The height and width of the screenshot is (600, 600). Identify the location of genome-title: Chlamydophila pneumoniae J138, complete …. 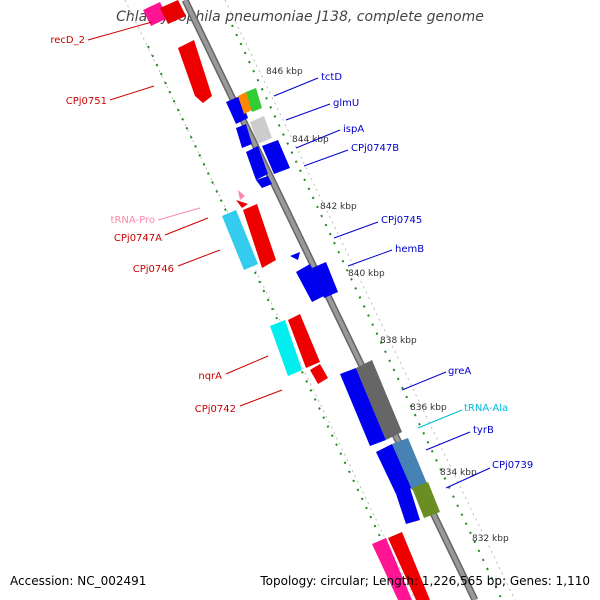
(300, 17).